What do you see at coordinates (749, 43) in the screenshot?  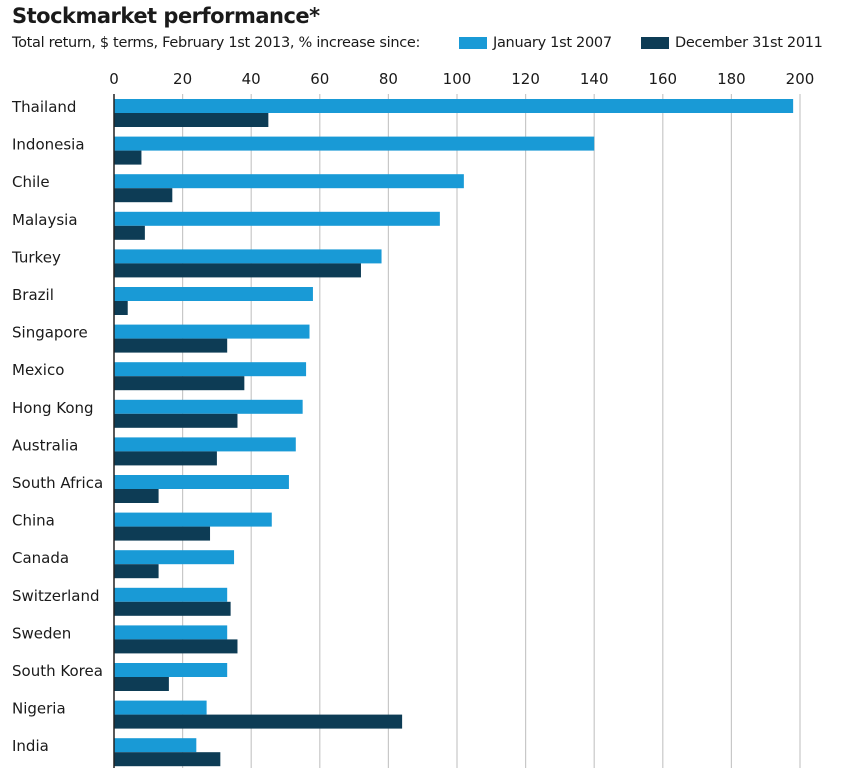 I see `legend-label-dec-2011: December 31st 2011` at bounding box center [749, 43].